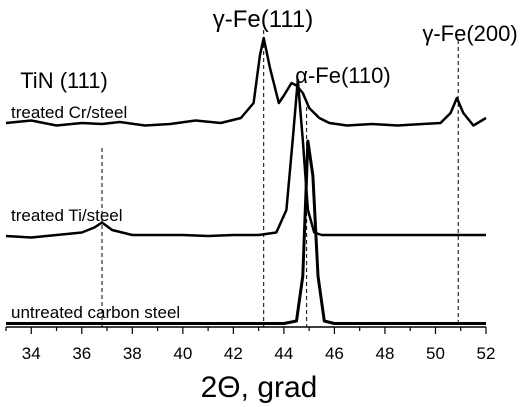 The width and height of the screenshot is (528, 407). What do you see at coordinates (182, 353) in the screenshot?
I see `x-tick-label: 40` at bounding box center [182, 353].